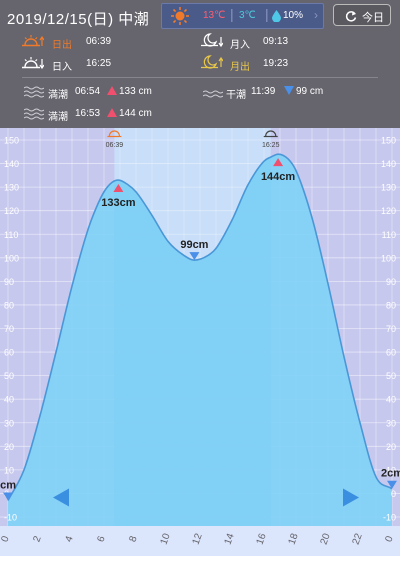 The height and width of the screenshot is (568, 400). What do you see at coordinates (88, 91) in the screenshot?
I see `high-tide-1-time: 06:54` at bounding box center [88, 91].